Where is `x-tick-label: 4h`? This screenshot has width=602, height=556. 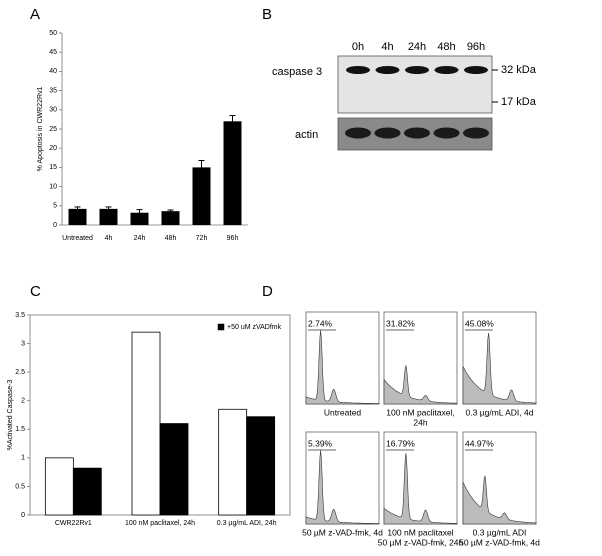
x-tick-label: 4h is located at coordinates (109, 238).